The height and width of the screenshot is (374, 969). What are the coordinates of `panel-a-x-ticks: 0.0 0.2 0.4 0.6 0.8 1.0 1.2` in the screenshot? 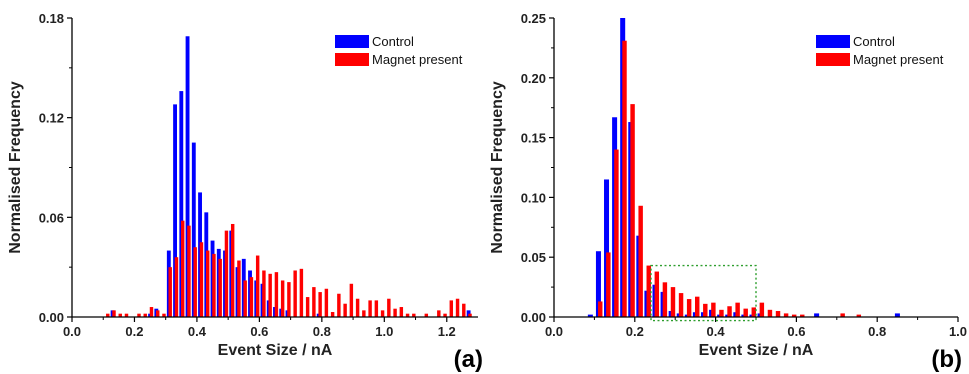 It's located at (259, 328).